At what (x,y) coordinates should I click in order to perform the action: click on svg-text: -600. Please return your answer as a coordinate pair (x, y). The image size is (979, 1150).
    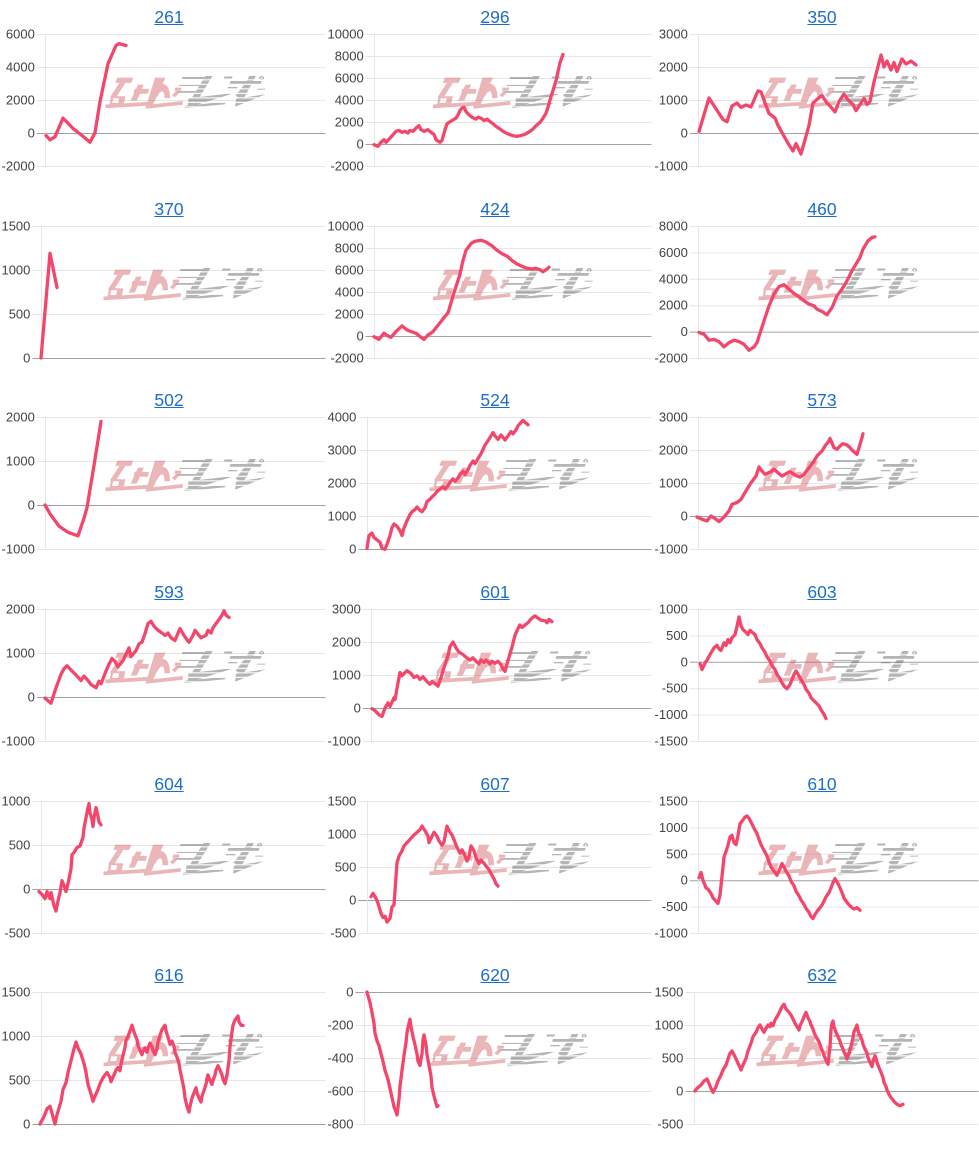
    Looking at the image, I should click on (340, 1091).